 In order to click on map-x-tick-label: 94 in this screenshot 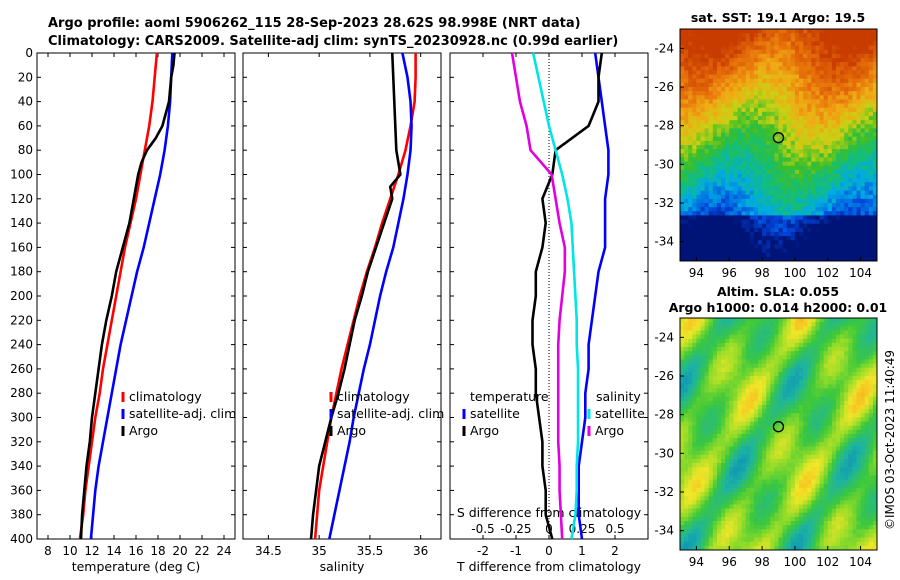, I will do `click(696, 273)`.